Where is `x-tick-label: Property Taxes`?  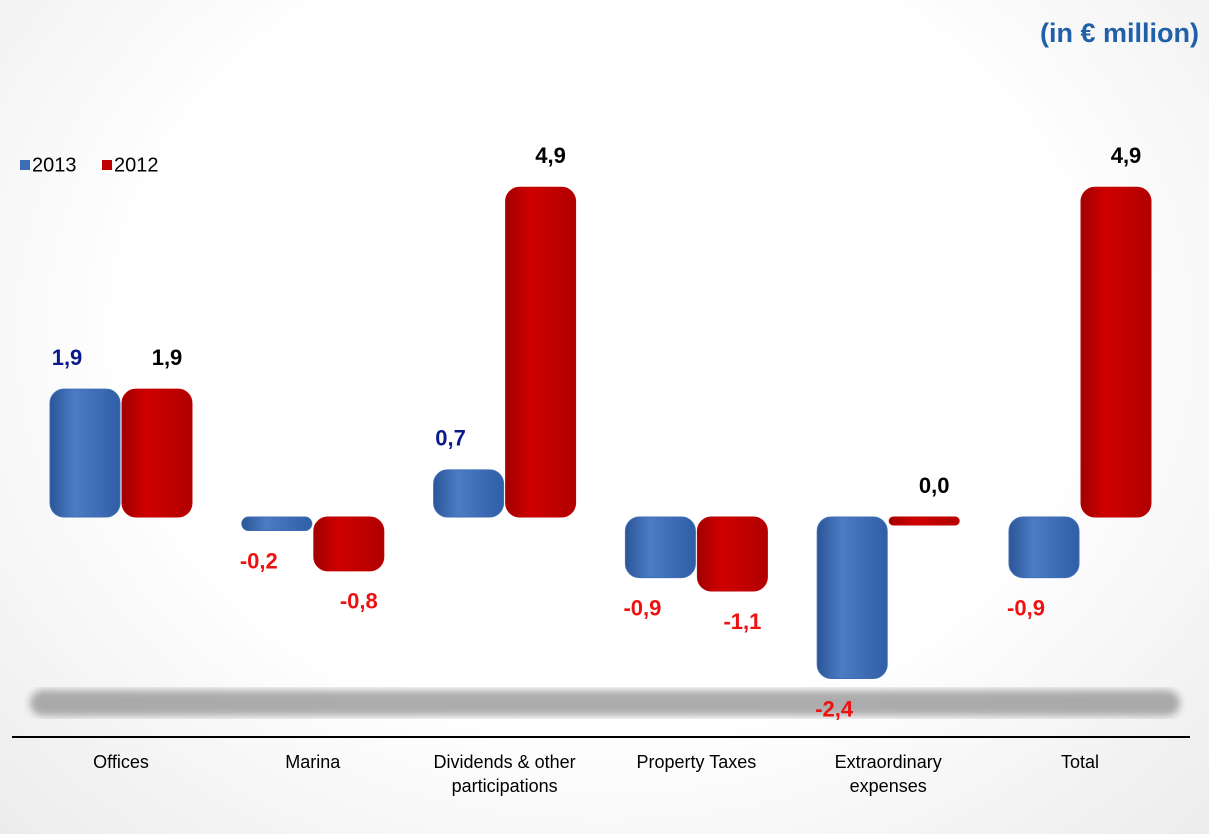 x-tick-label: Property Taxes is located at coordinates (696, 762).